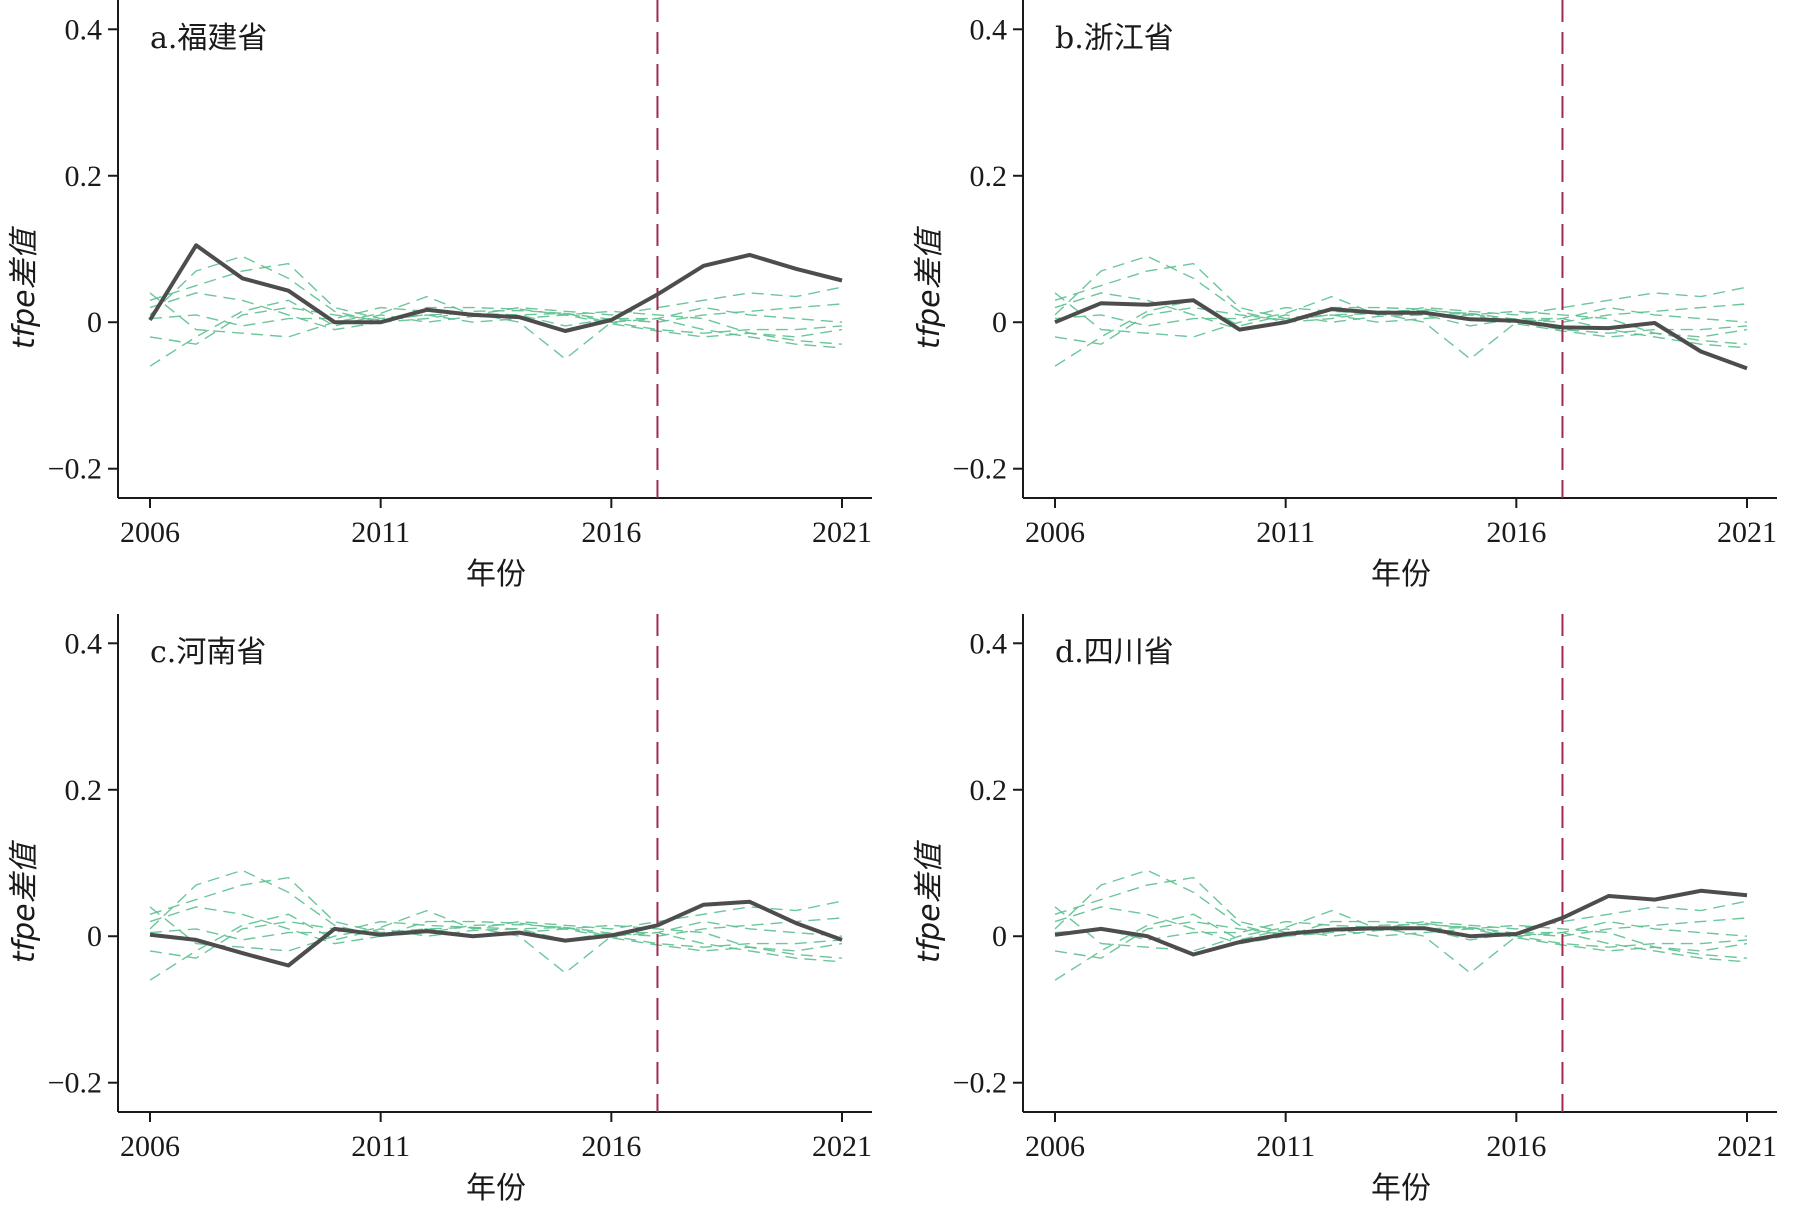 This screenshot has width=1810, height=1228. Describe the element at coordinates (1114, 652) in the screenshot. I see `panel-title: d.四川省` at that location.